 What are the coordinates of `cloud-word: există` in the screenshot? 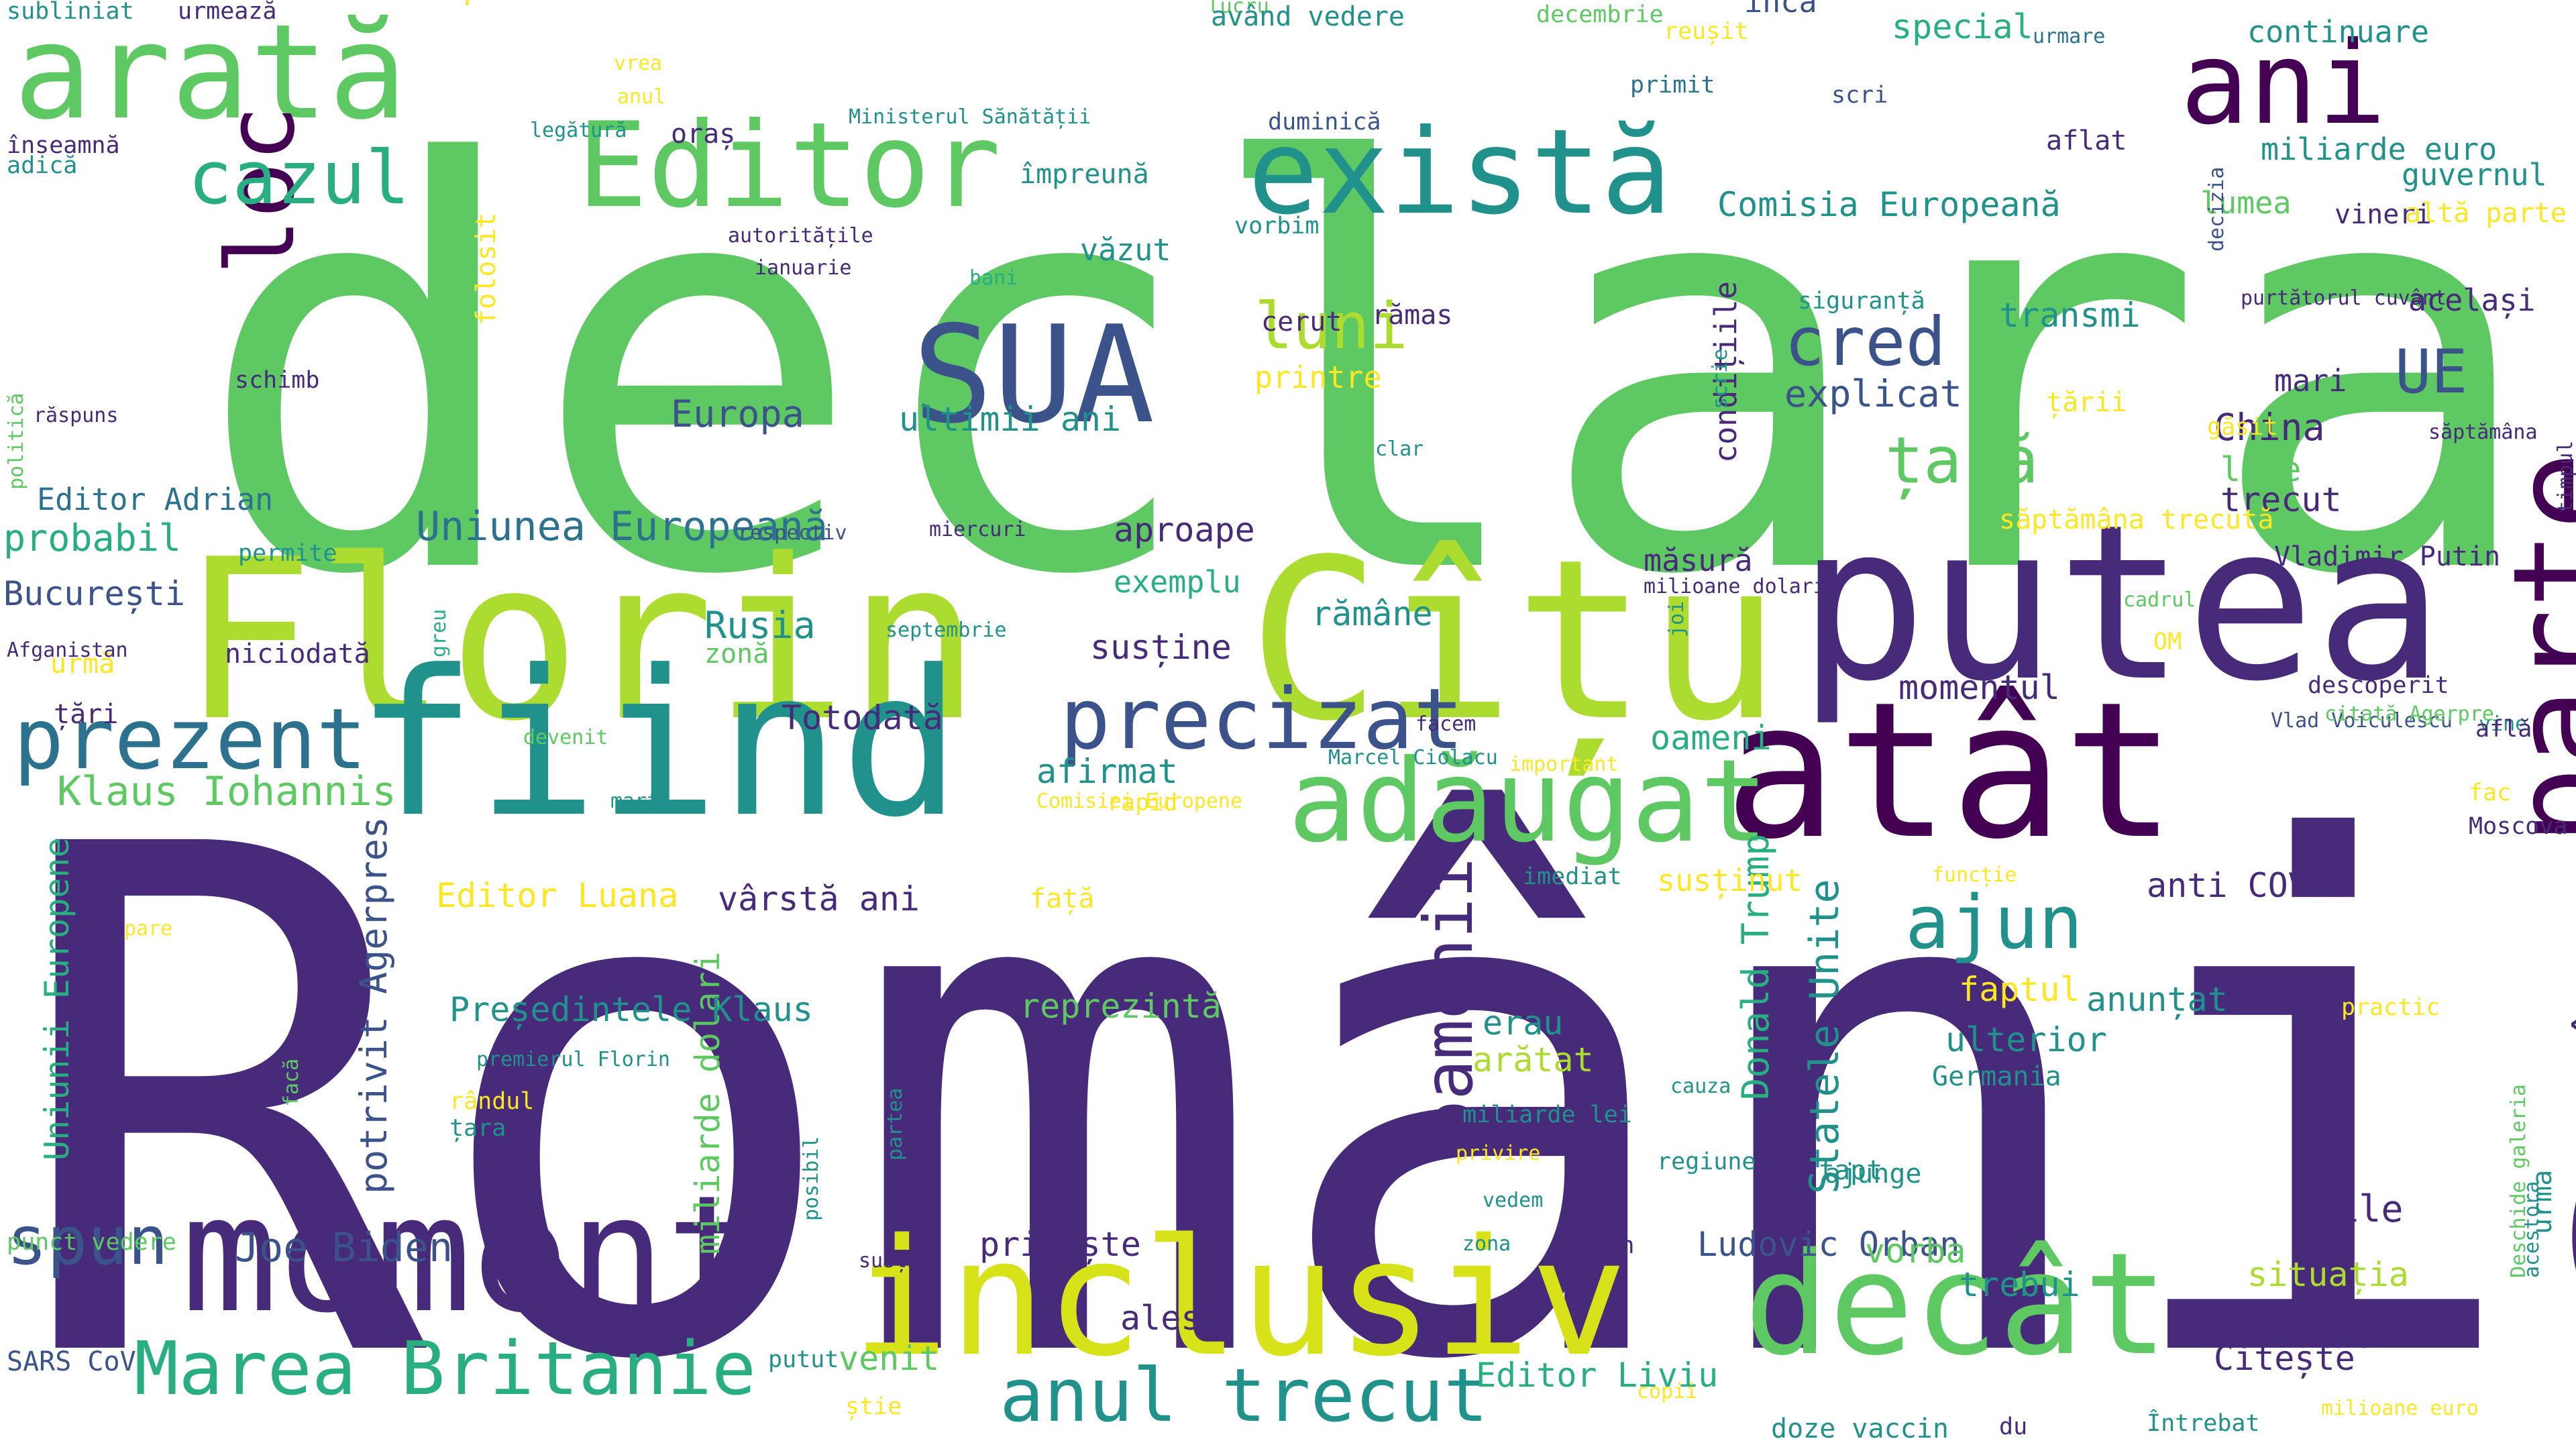 It's located at (1460, 173).